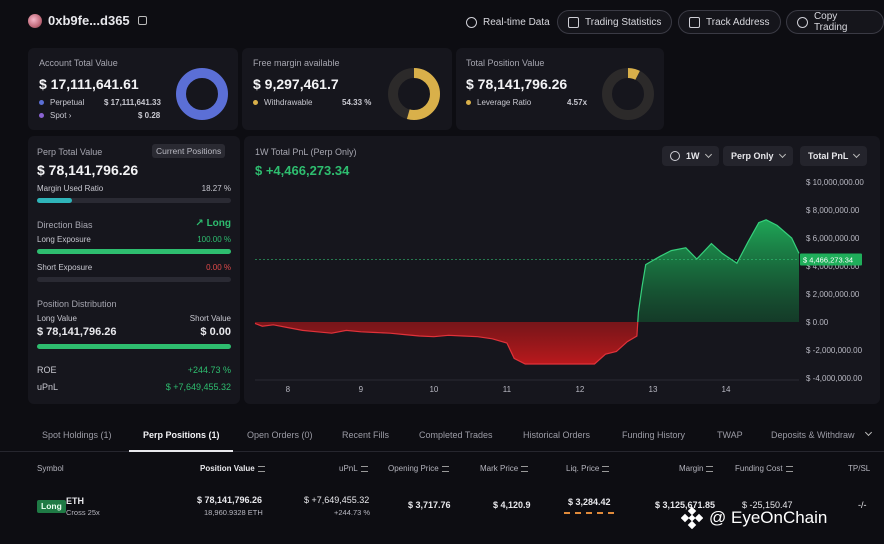 This screenshot has height=544, width=884. I want to click on mark-price: $ 4,120.9, so click(512, 505).